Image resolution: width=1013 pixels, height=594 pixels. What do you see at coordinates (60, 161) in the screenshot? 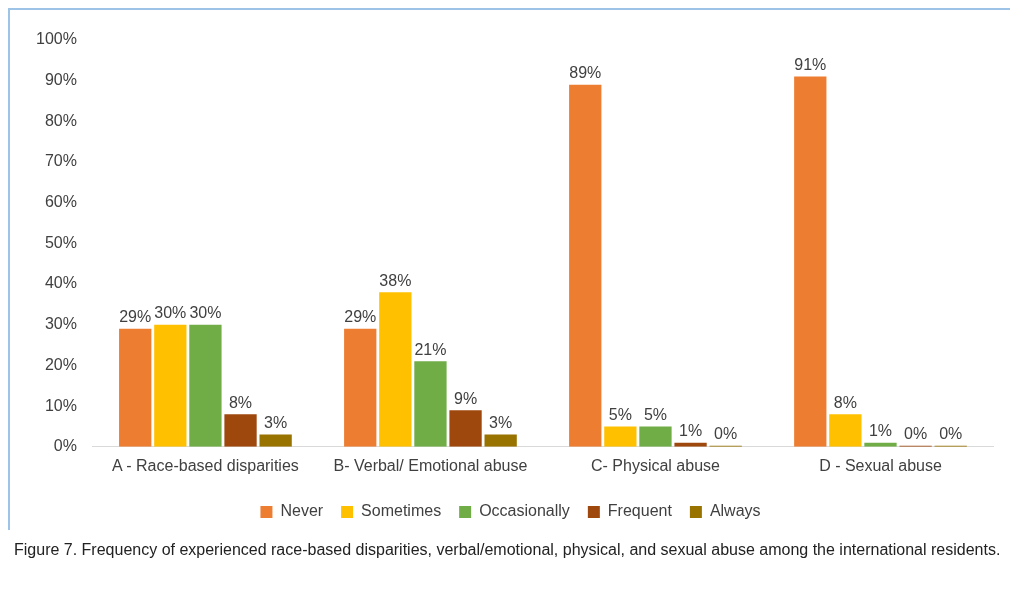
I see `y-tick-label: 70%` at bounding box center [60, 161].